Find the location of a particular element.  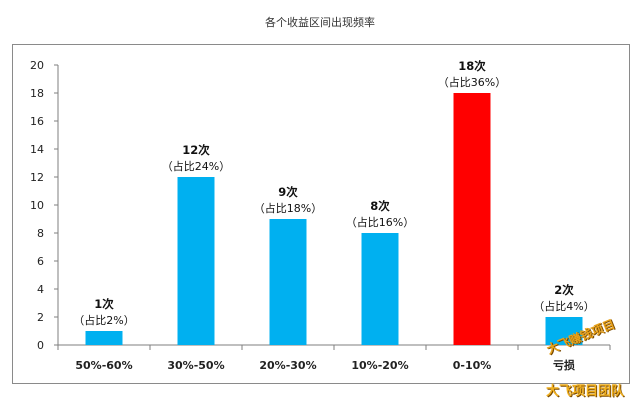

data-label-share: （占比36%） is located at coordinates (472, 82).